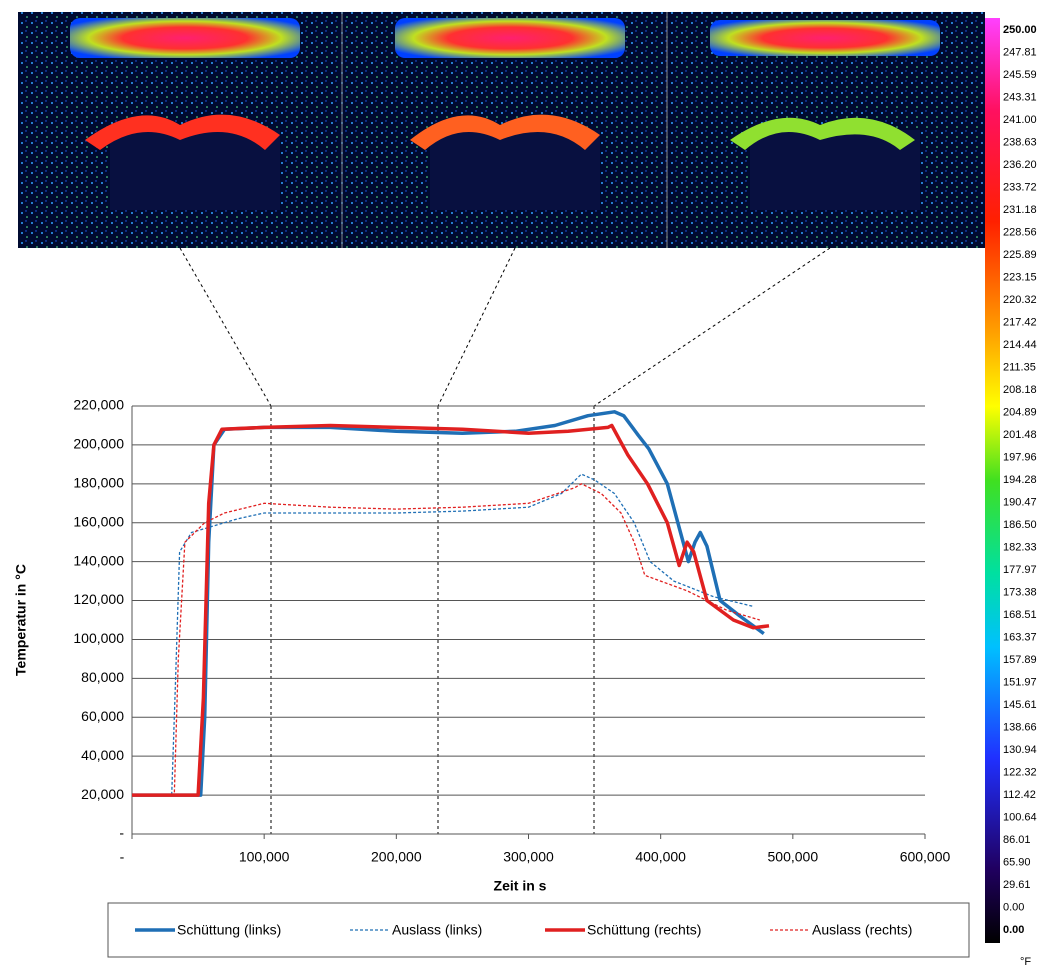 The image size is (1058, 972). Describe the element at coordinates (1020, 412) in the screenshot. I see `colorbar-label: 204.89` at that location.